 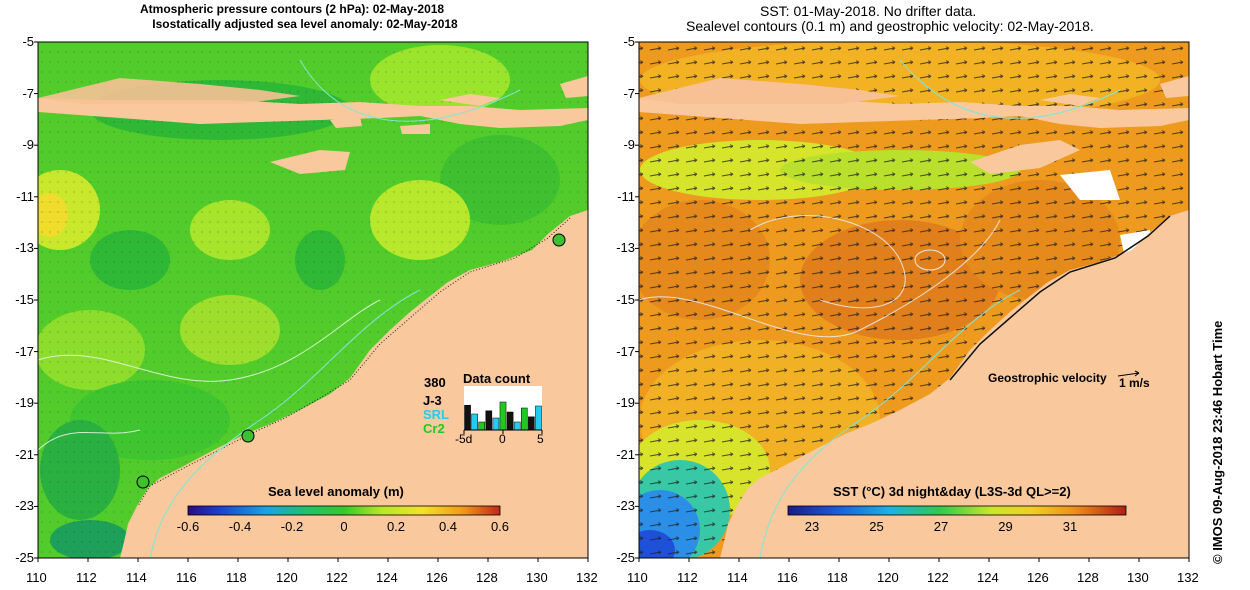 What do you see at coordinates (396, 526) in the screenshot?
I see `sla-colorbar-tick: 0.2` at bounding box center [396, 526].